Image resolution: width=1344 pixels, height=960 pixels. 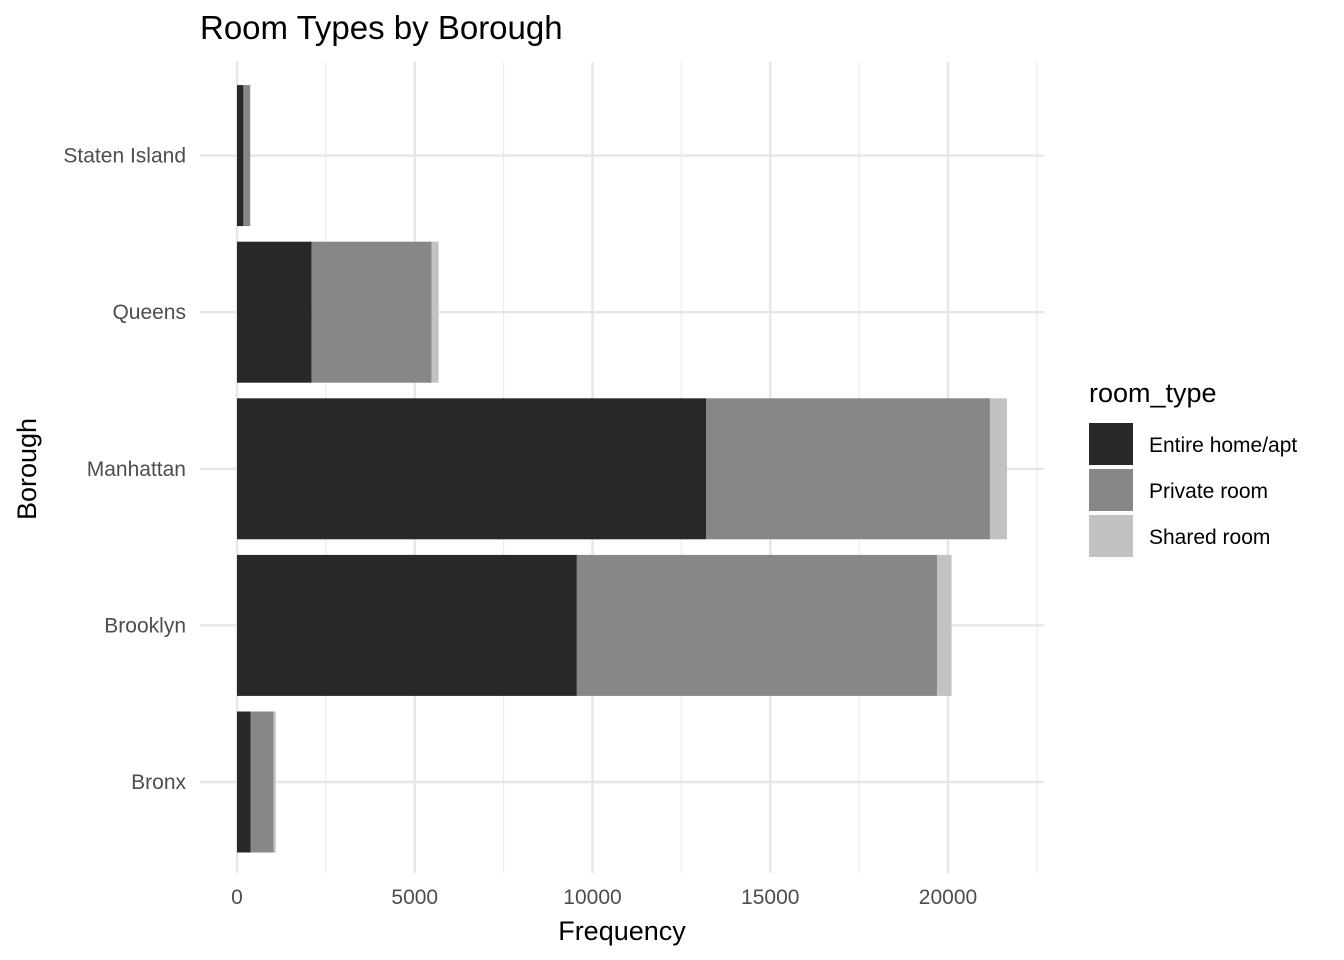 What do you see at coordinates (136, 469) in the screenshot?
I see `y-tick-label: Manhattan` at bounding box center [136, 469].